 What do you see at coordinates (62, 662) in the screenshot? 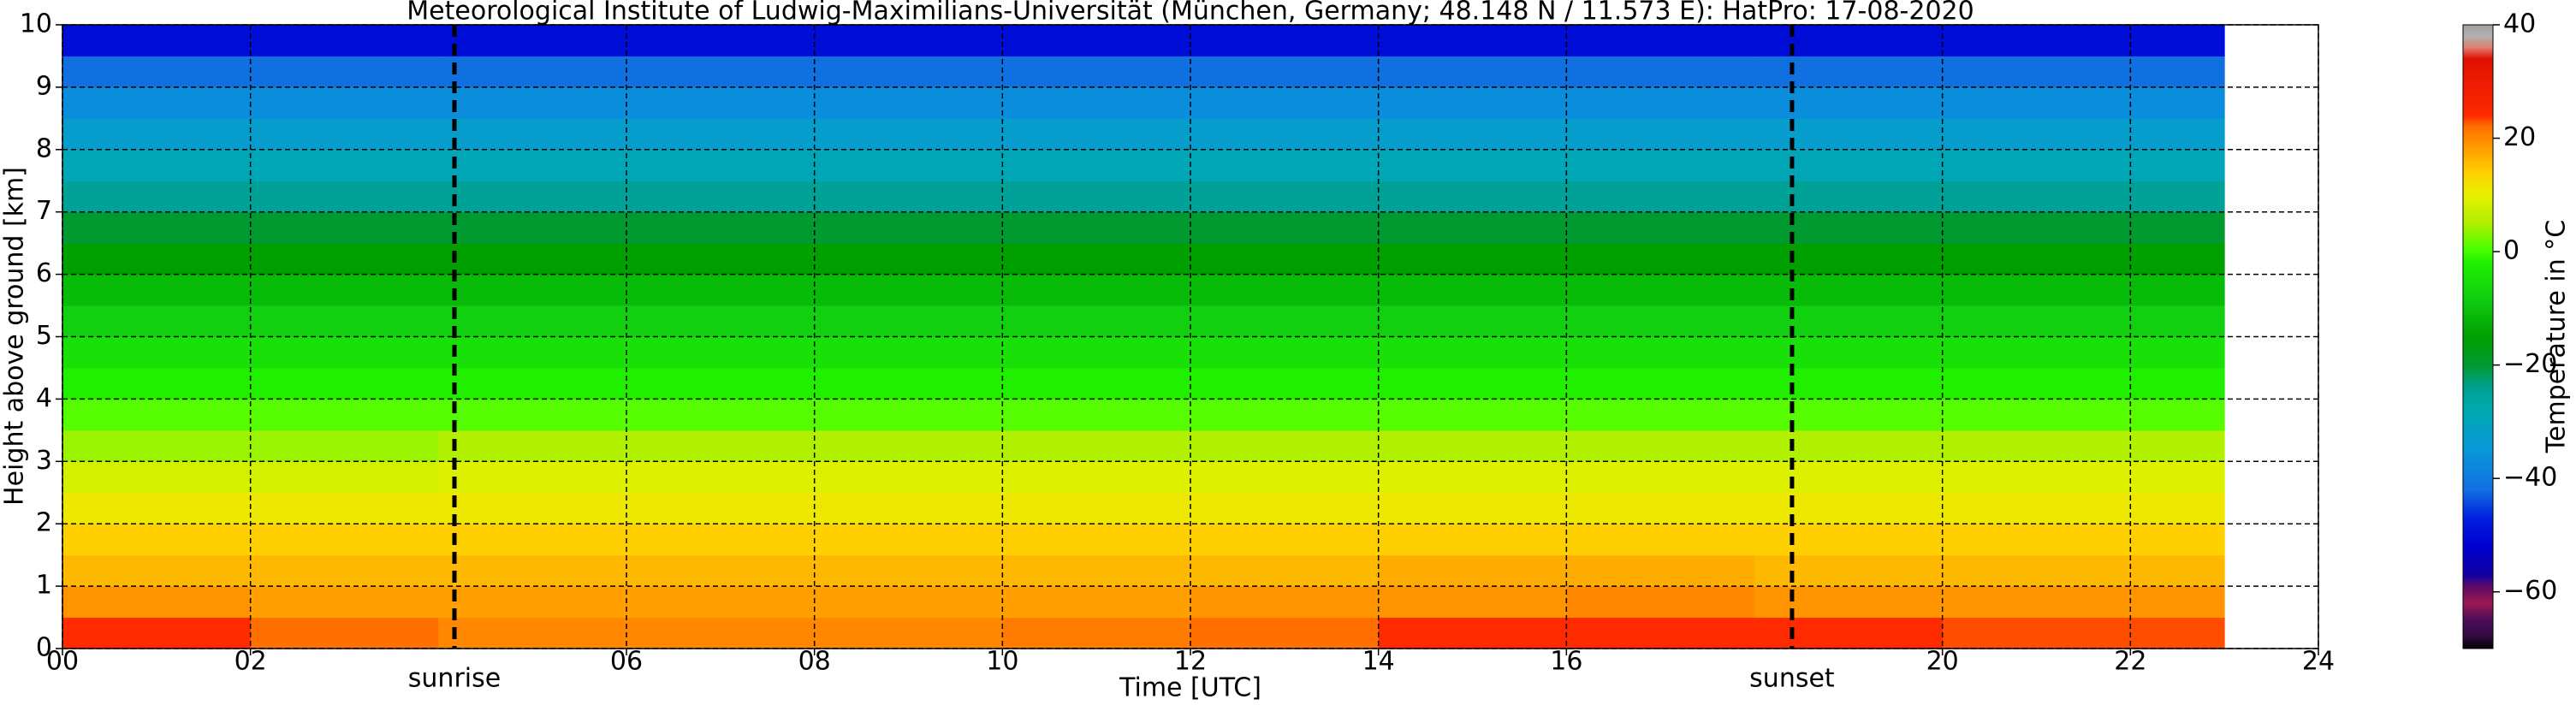
I see `x-tick-label: 00` at bounding box center [62, 662].